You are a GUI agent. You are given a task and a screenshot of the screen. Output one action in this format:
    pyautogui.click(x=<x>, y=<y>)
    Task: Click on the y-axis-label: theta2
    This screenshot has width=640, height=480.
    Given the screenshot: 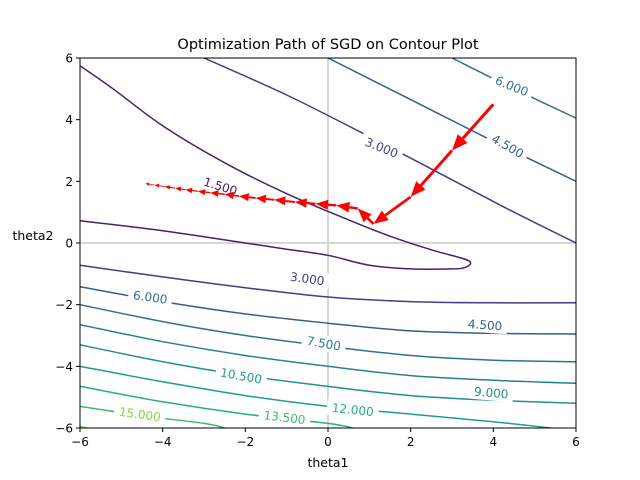 What is the action you would take?
    pyautogui.click(x=32, y=235)
    